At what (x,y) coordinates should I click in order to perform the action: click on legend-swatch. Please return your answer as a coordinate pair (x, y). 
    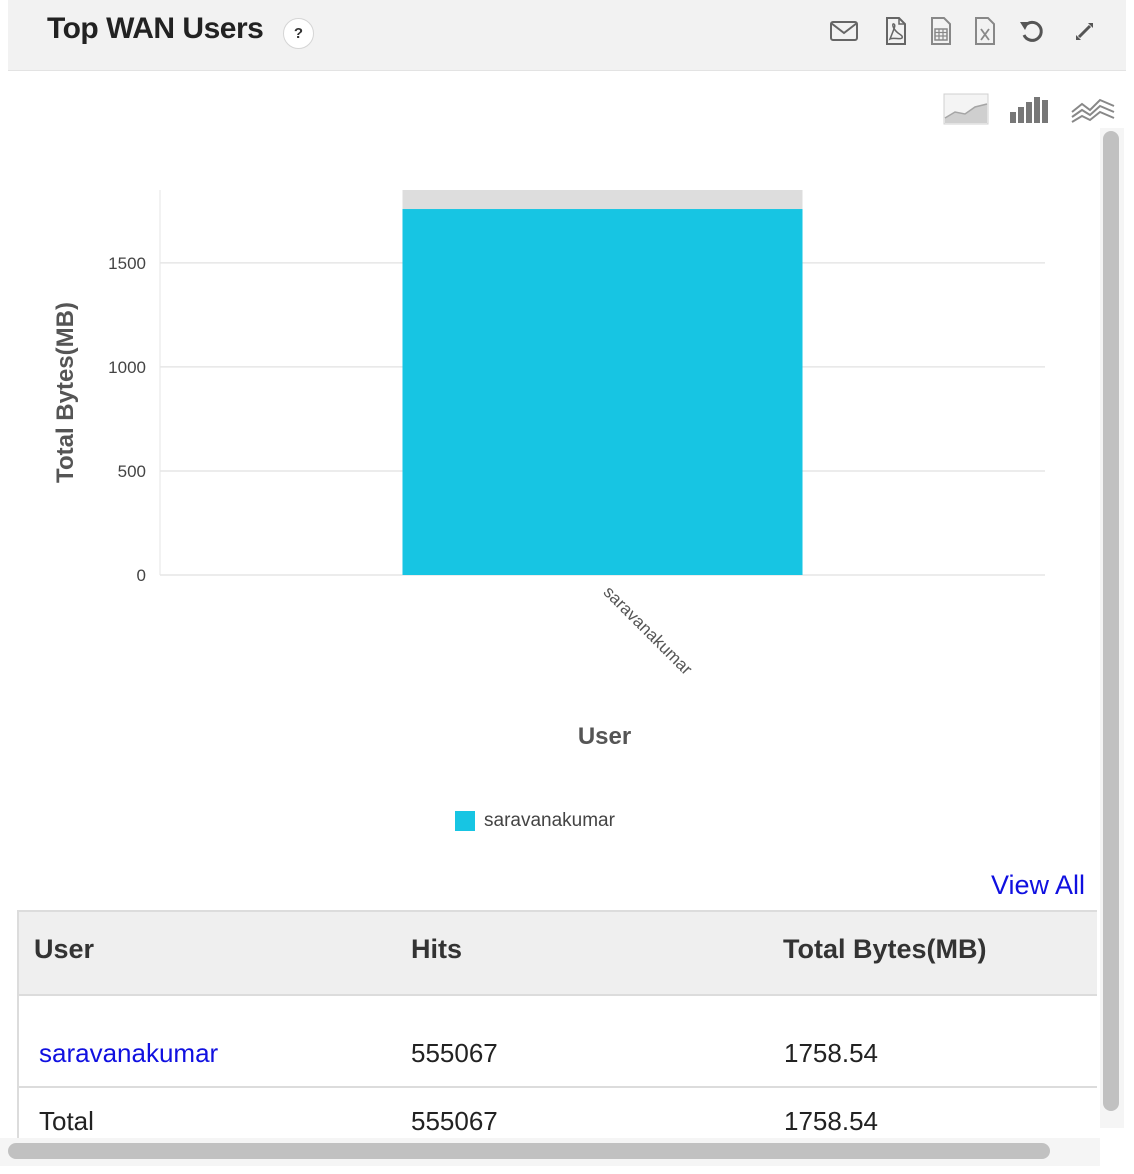
    Looking at the image, I should click on (465, 821).